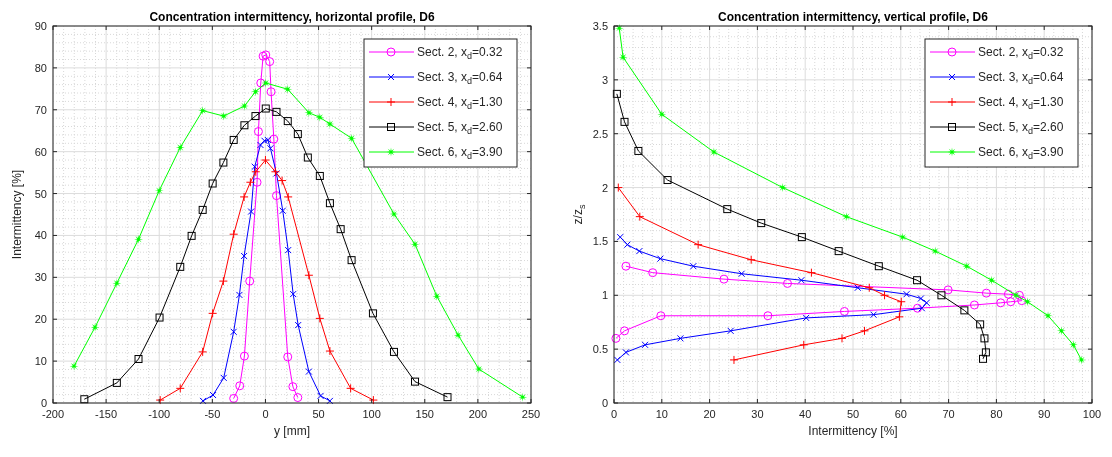 The width and height of the screenshot is (1112, 457). I want to click on y-tick-label: 10, so click(40, 361).